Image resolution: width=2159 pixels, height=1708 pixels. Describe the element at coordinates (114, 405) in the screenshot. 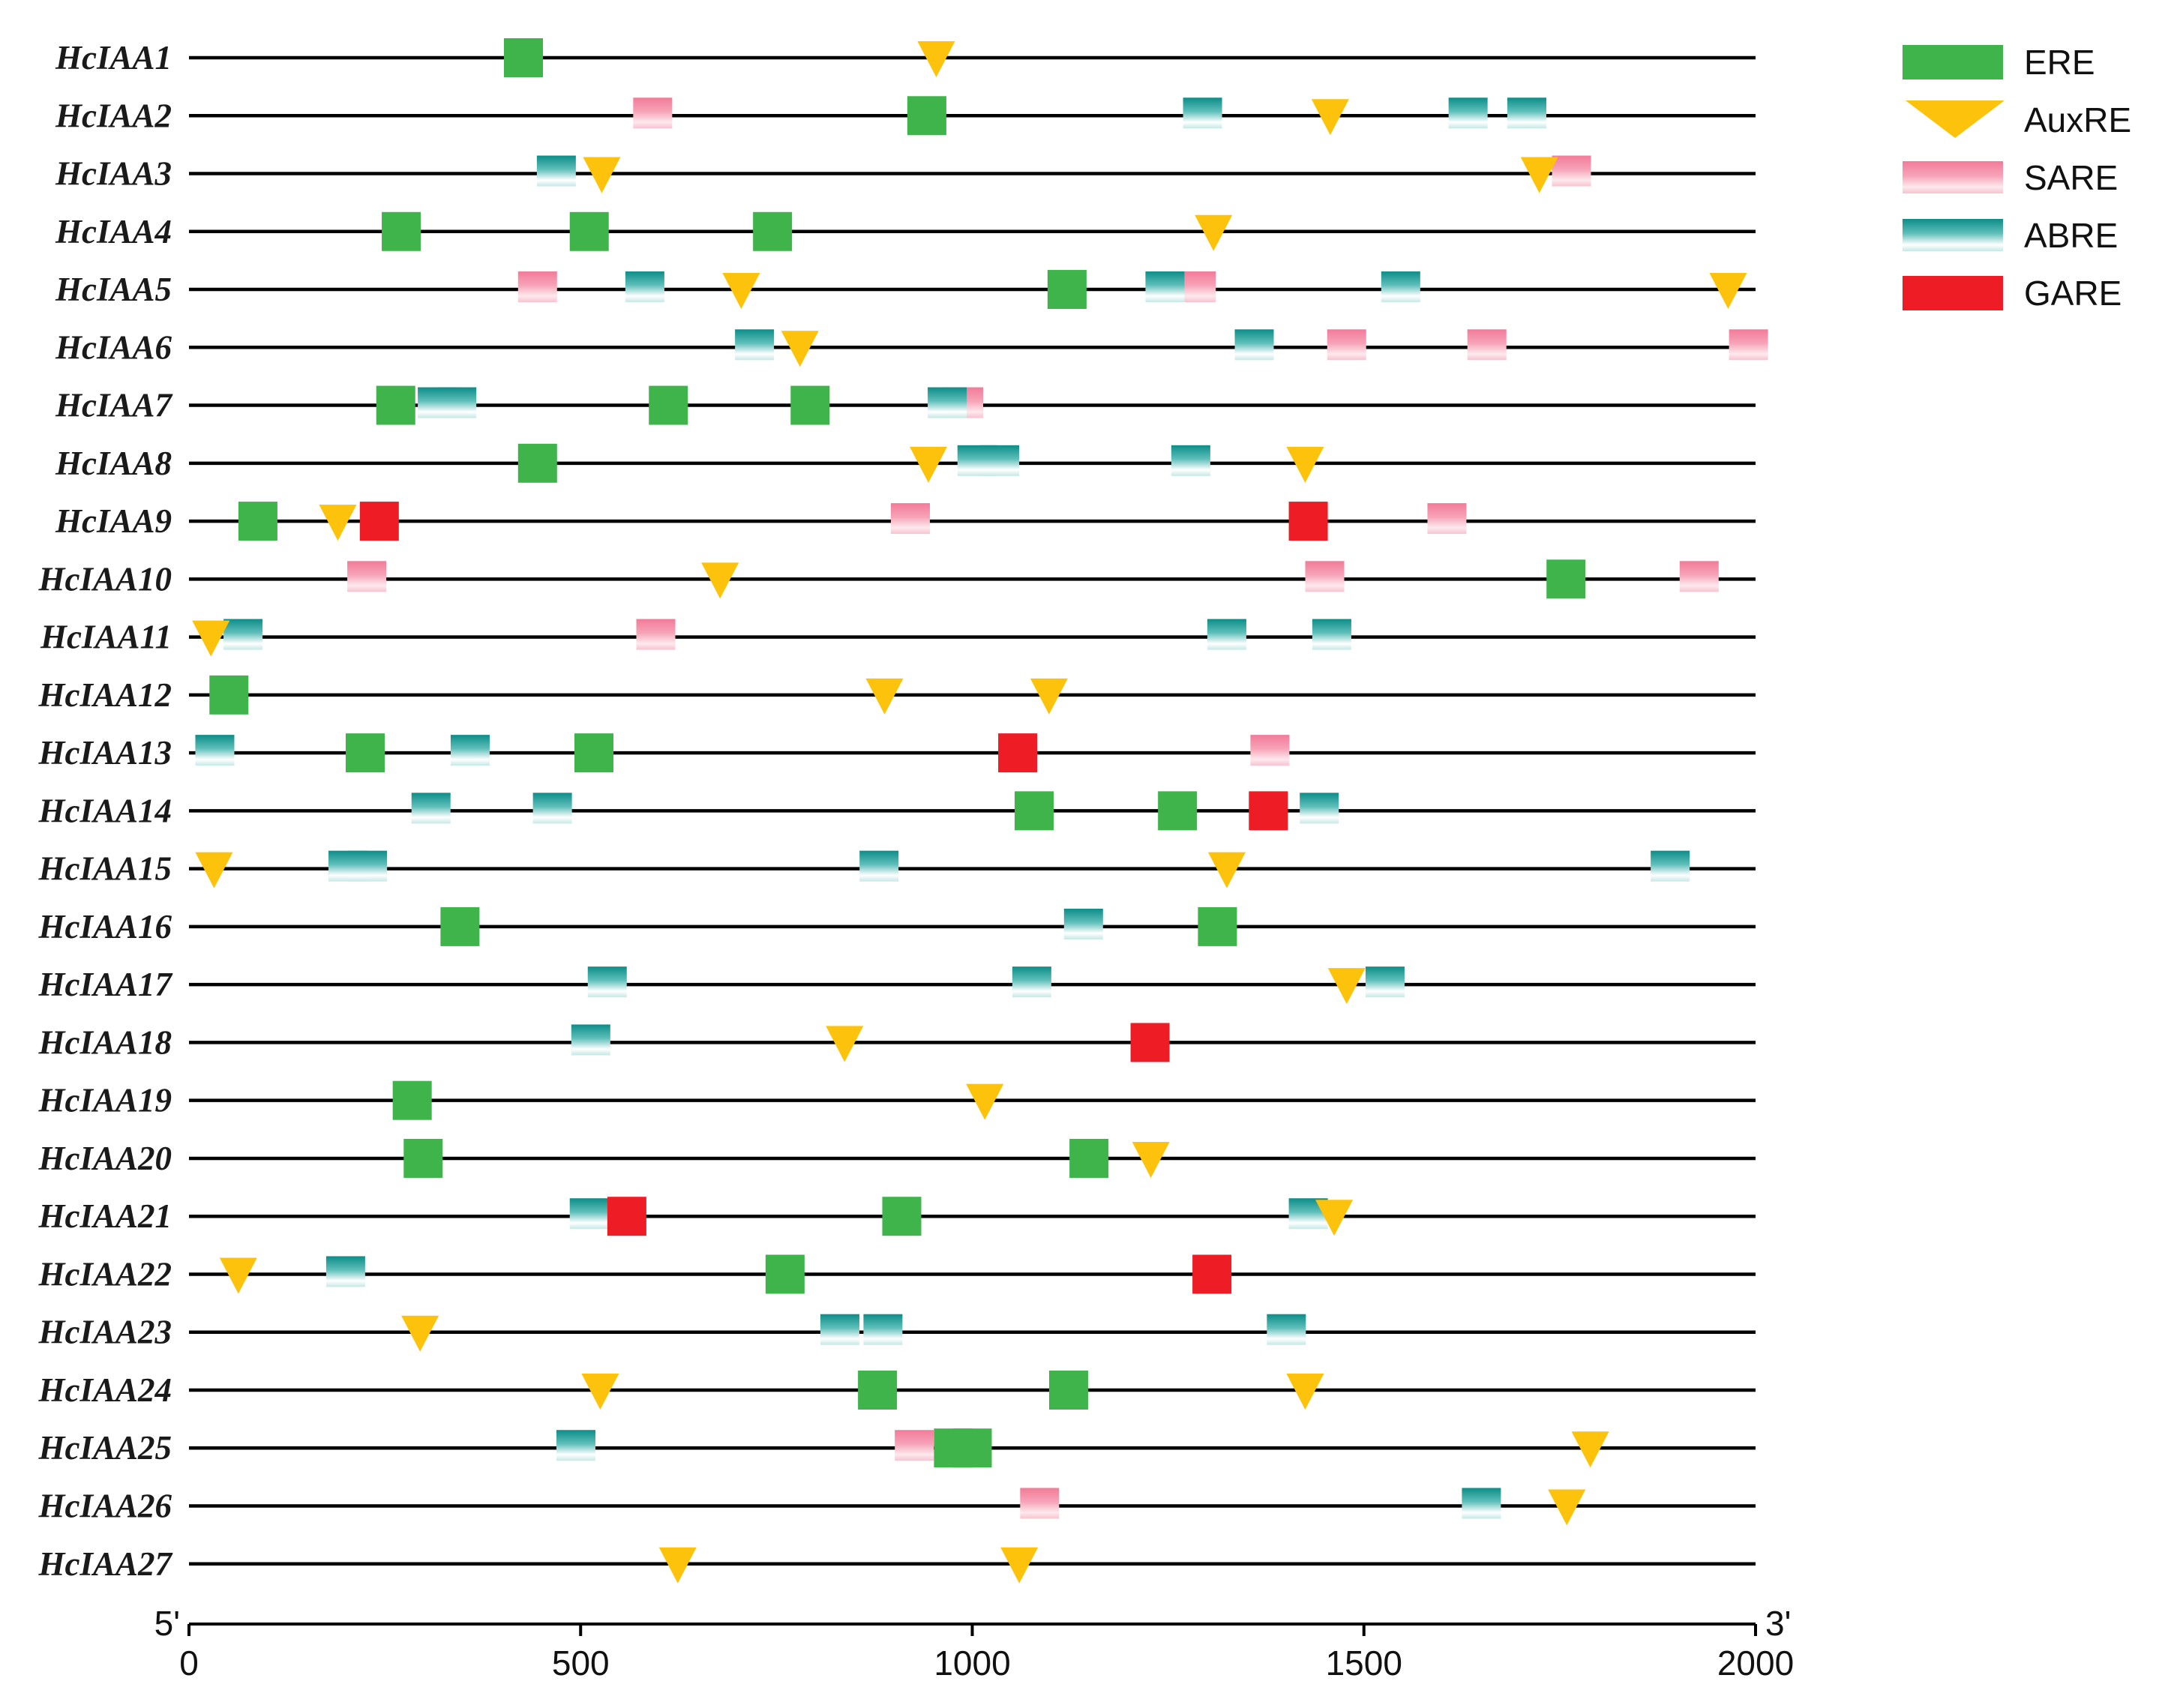

I see `gene-label: HcIAA7` at that location.